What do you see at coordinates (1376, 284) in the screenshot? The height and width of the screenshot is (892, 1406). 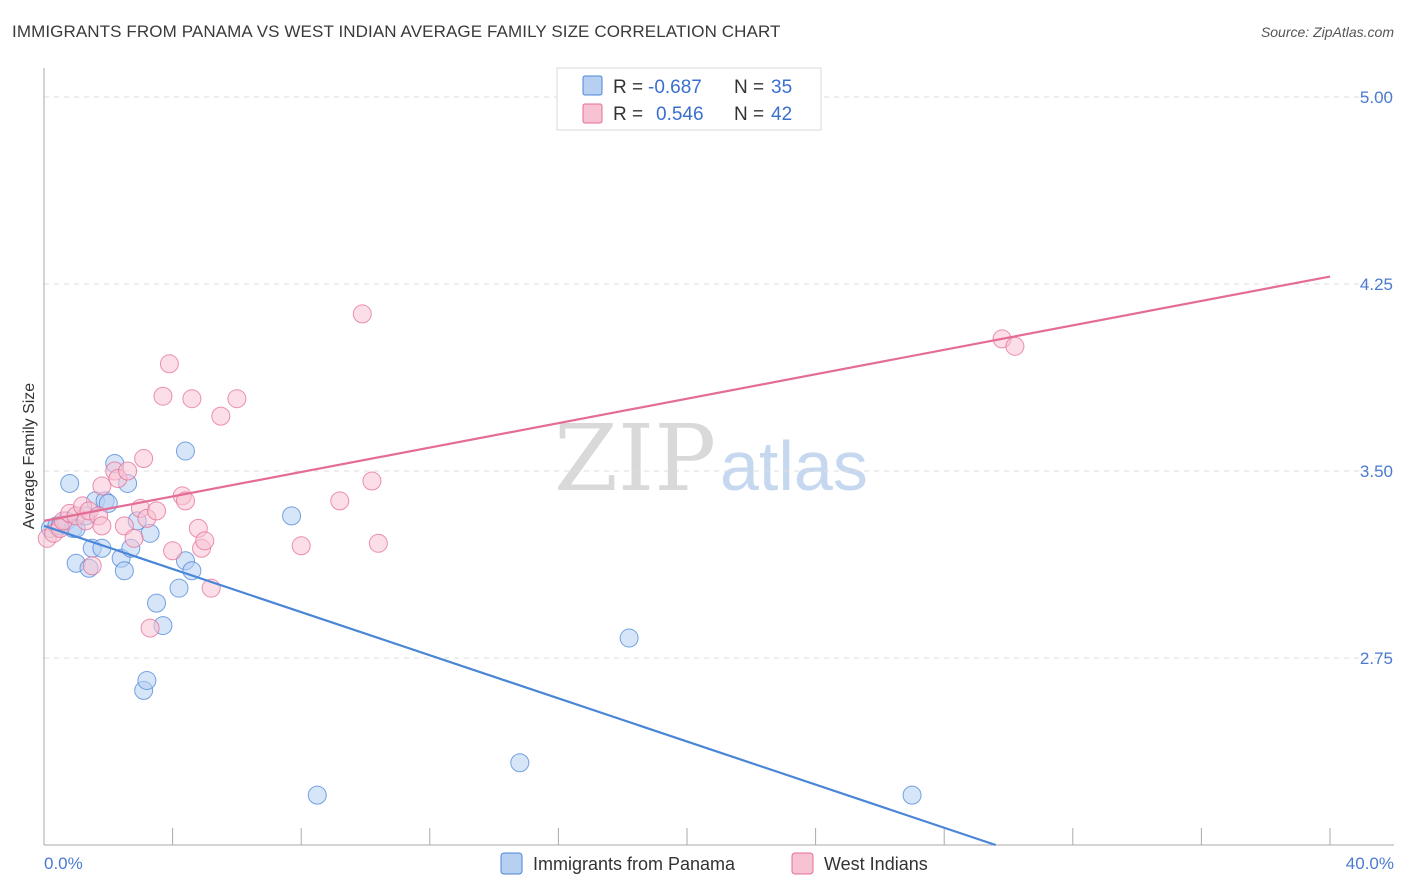 I see `y-tick-label-4.25: 4.25` at bounding box center [1376, 284].